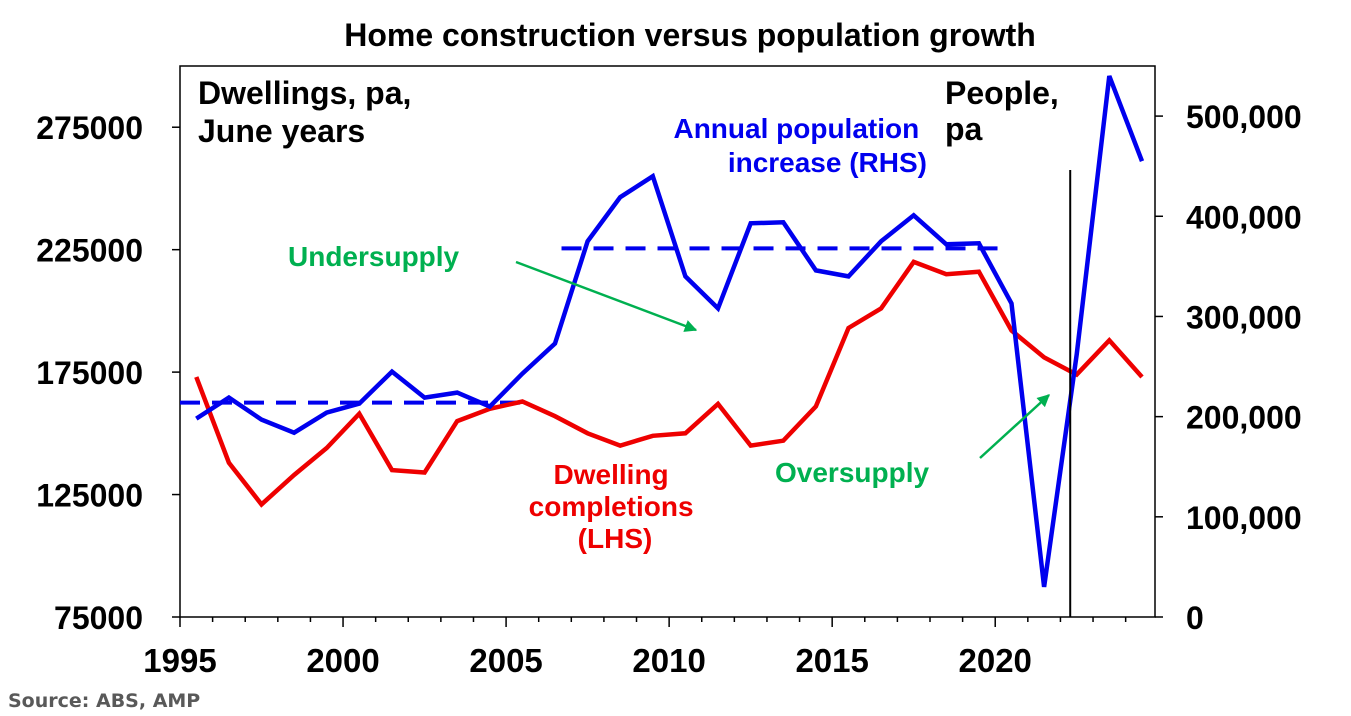  I want to click on right-axis-title-line-1: People,, so click(1002, 93).